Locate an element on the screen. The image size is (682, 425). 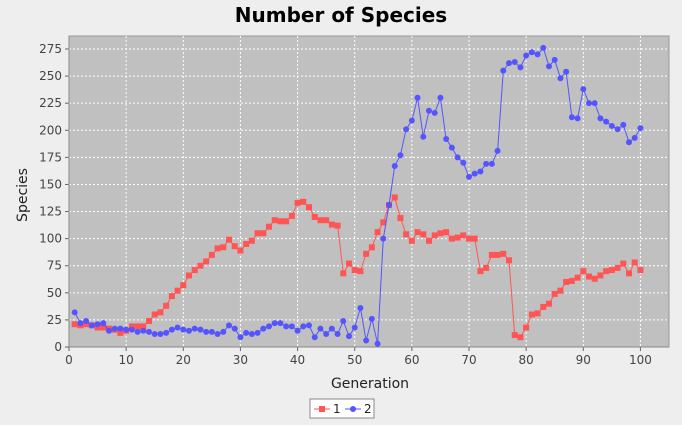
y-tick-label: 175 is located at coordinates (50, 157).